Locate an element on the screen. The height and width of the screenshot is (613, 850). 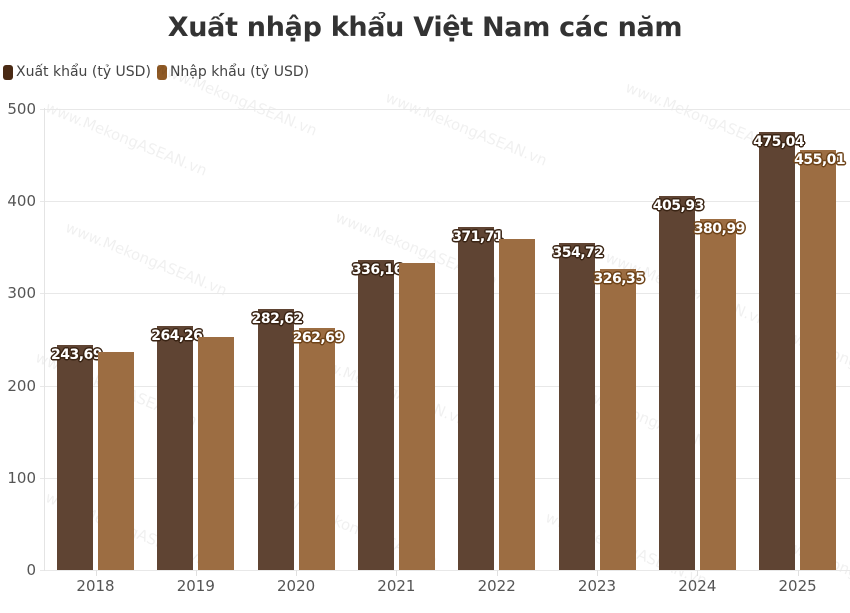
export-value-label: 336,16 is located at coordinates (377, 270).